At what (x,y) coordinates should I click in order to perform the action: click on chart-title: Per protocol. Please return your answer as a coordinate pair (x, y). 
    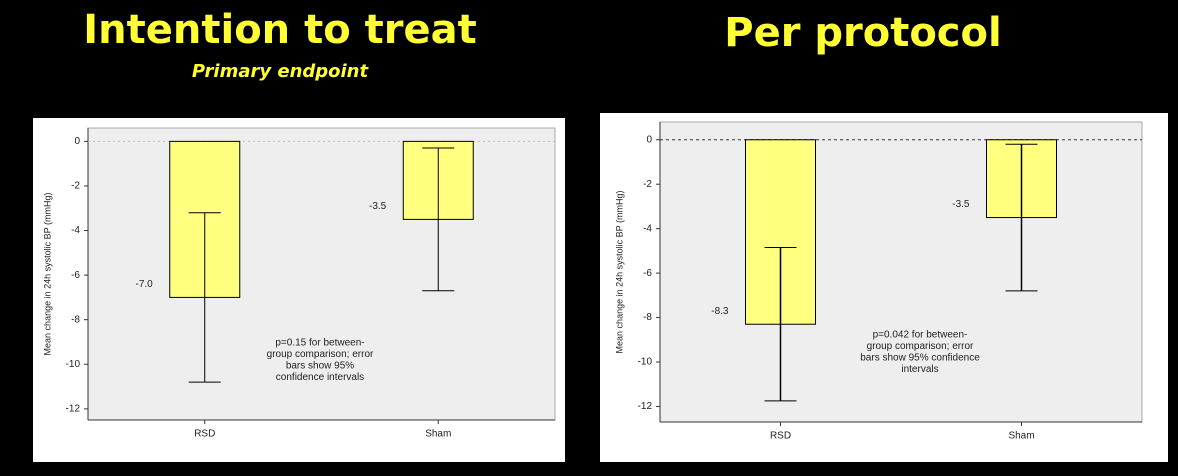
    Looking at the image, I should click on (862, 33).